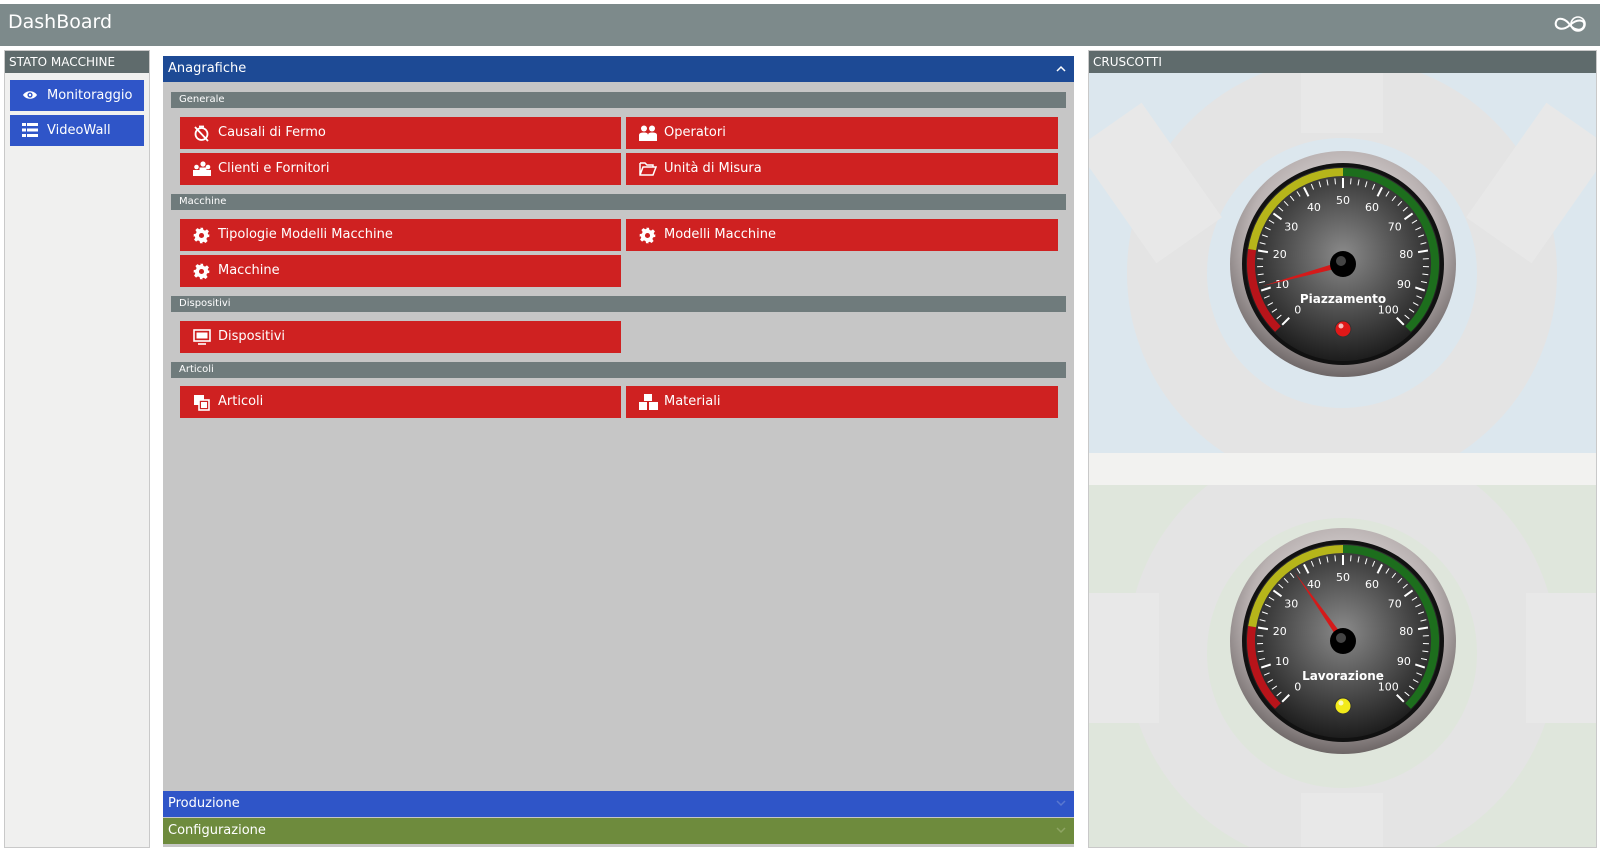  I want to click on modelli-macchine-label: Modelli Macchine, so click(720, 234).